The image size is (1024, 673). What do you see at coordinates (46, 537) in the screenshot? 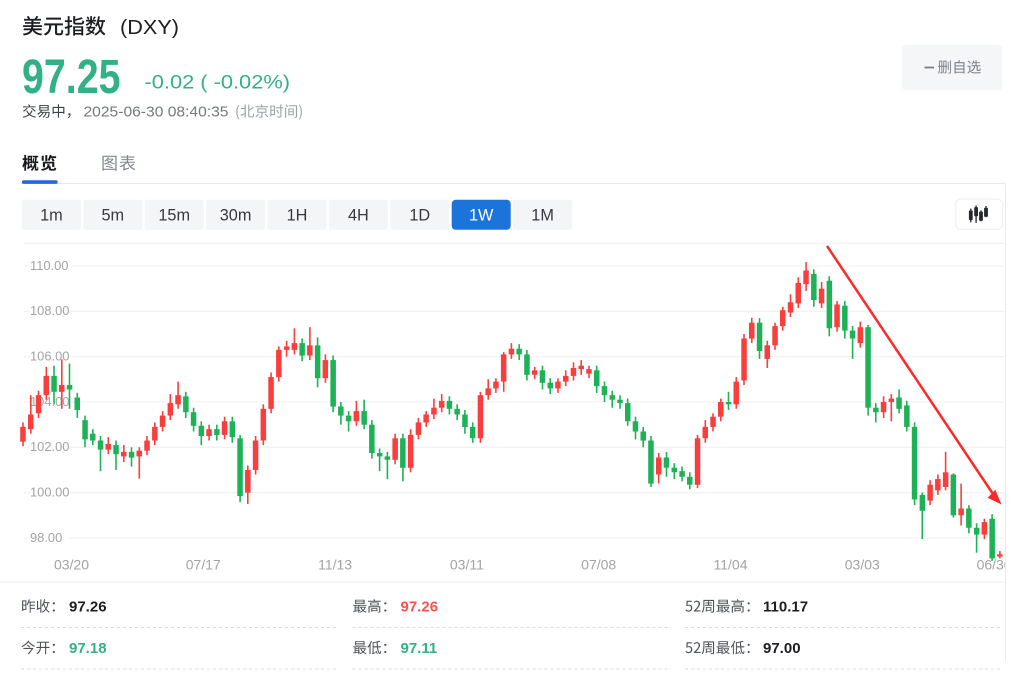
I see `svg-text: 98.00` at bounding box center [46, 537].